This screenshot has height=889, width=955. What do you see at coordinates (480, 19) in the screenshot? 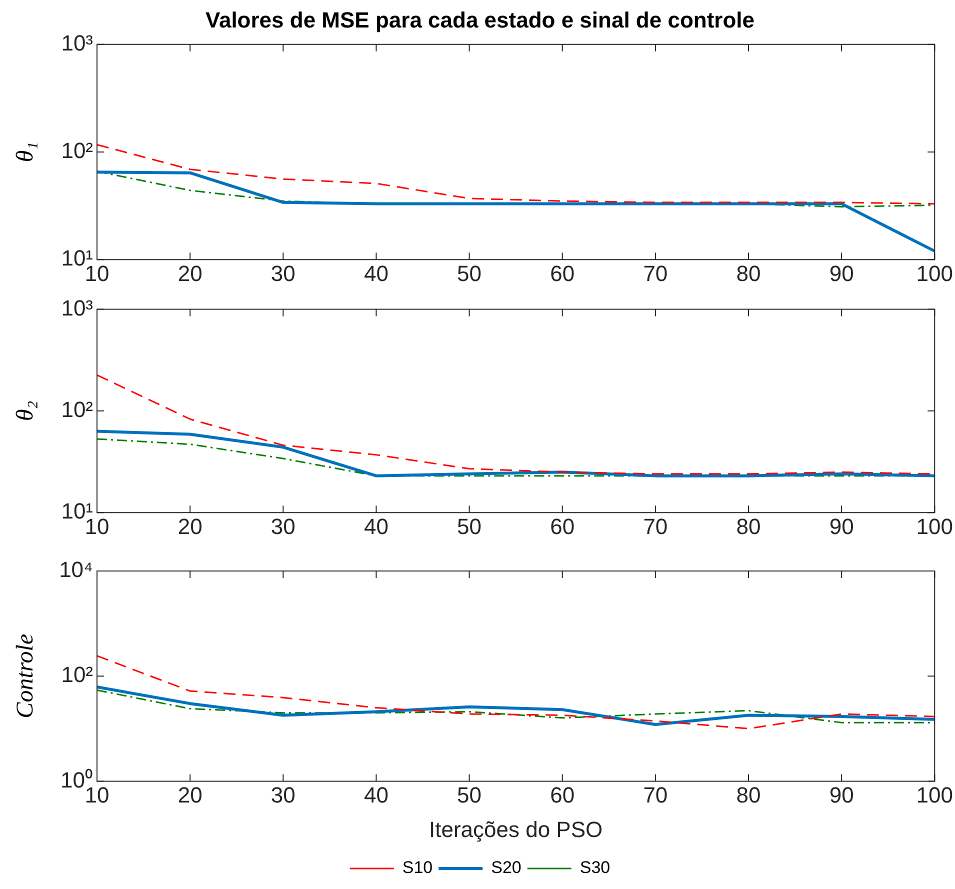
I see `chart-title: Valores de MSE para cada estado e sinal de controle` at bounding box center [480, 19].